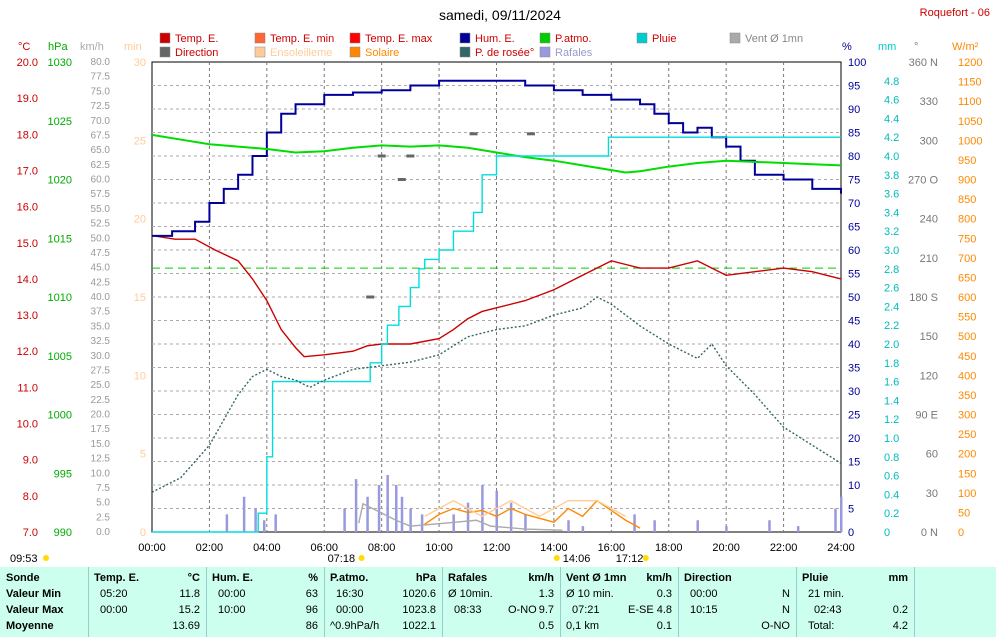 The height and width of the screenshot is (637, 996). Describe the element at coordinates (645, 558) in the screenshot. I see `sunset-icon` at that location.